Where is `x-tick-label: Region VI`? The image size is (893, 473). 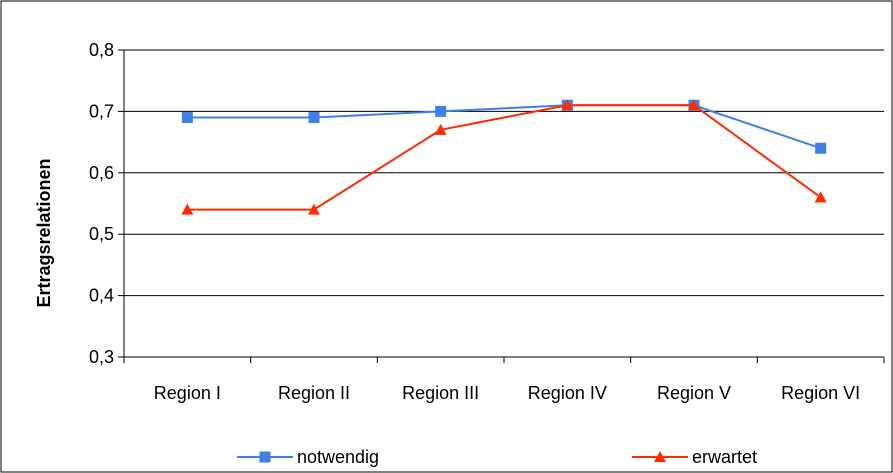
x-tick-label: Region VI is located at coordinates (820, 393).